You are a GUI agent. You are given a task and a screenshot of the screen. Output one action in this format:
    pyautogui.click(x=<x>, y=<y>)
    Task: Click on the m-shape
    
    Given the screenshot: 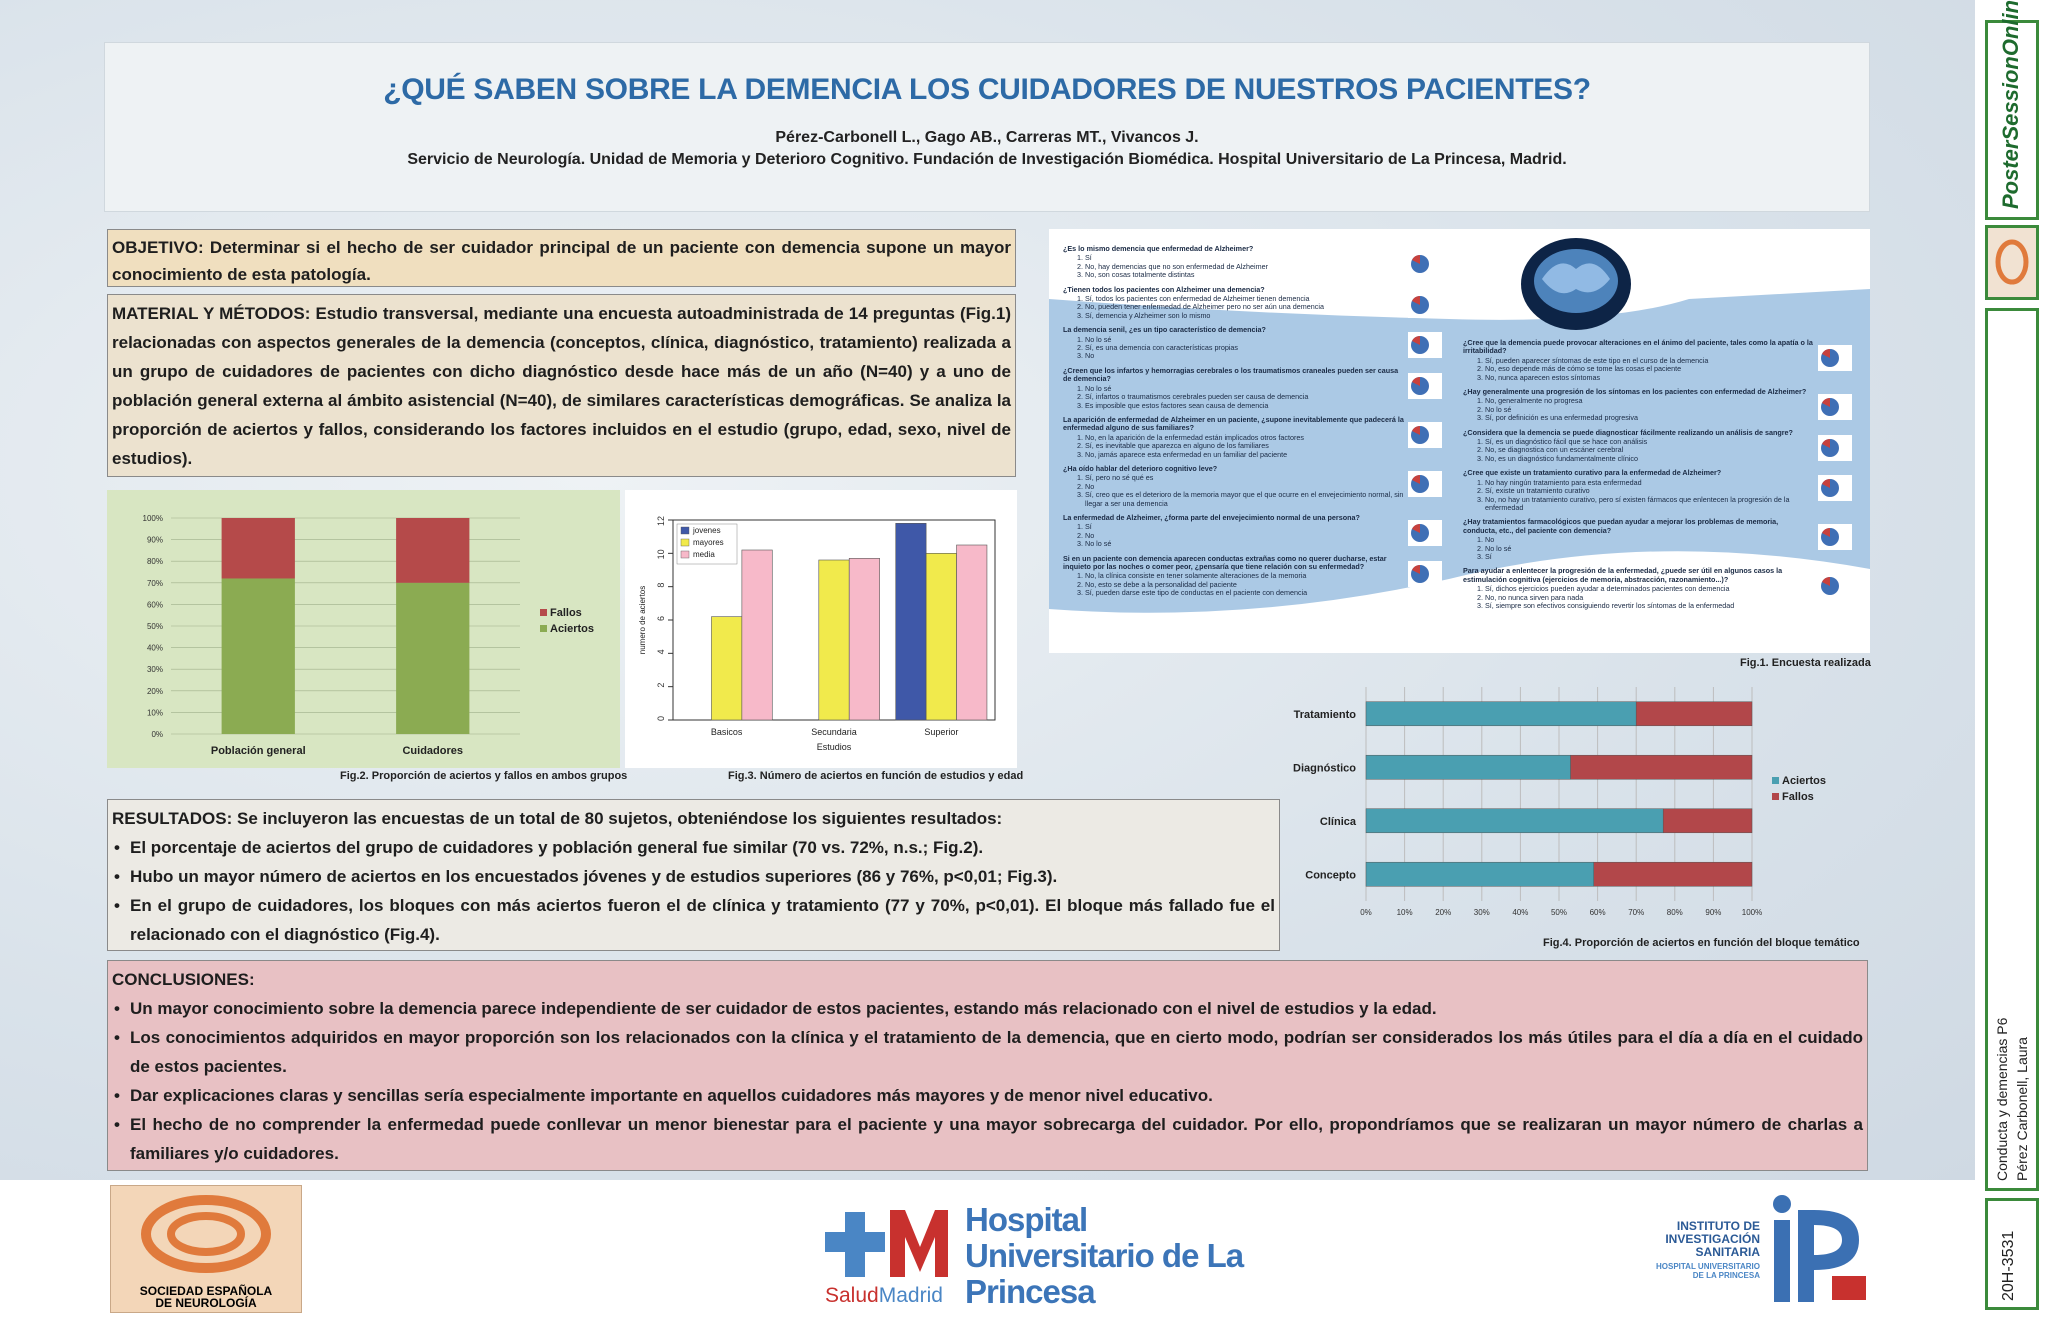 What is the action you would take?
    pyautogui.click(x=1849, y=1288)
    